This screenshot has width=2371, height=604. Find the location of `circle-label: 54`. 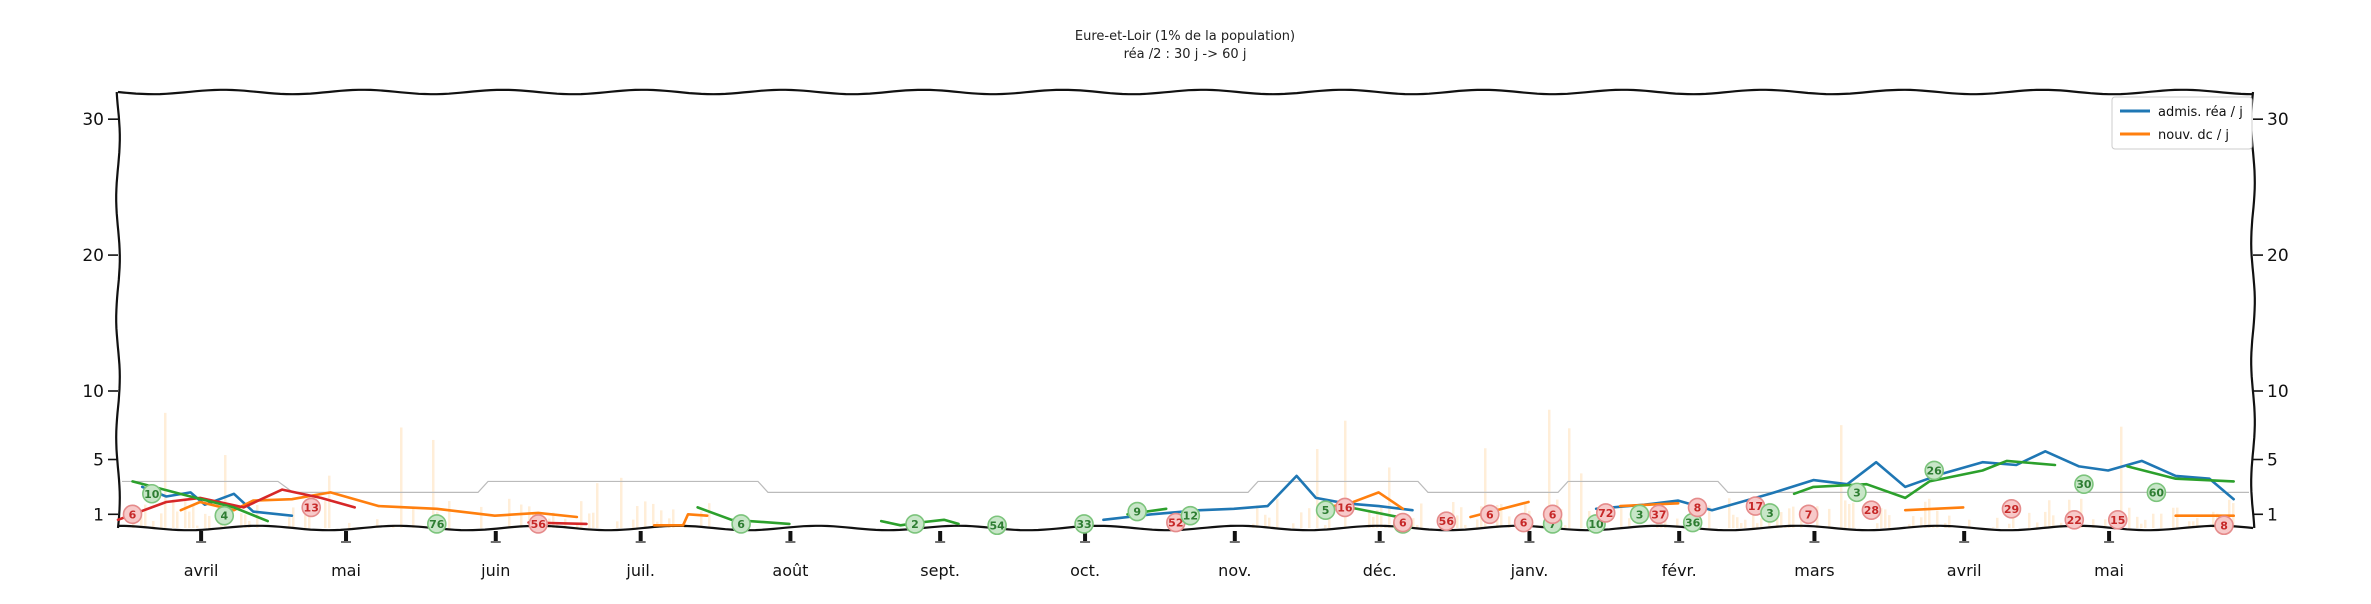

circle-label: 54 is located at coordinates (997, 525).